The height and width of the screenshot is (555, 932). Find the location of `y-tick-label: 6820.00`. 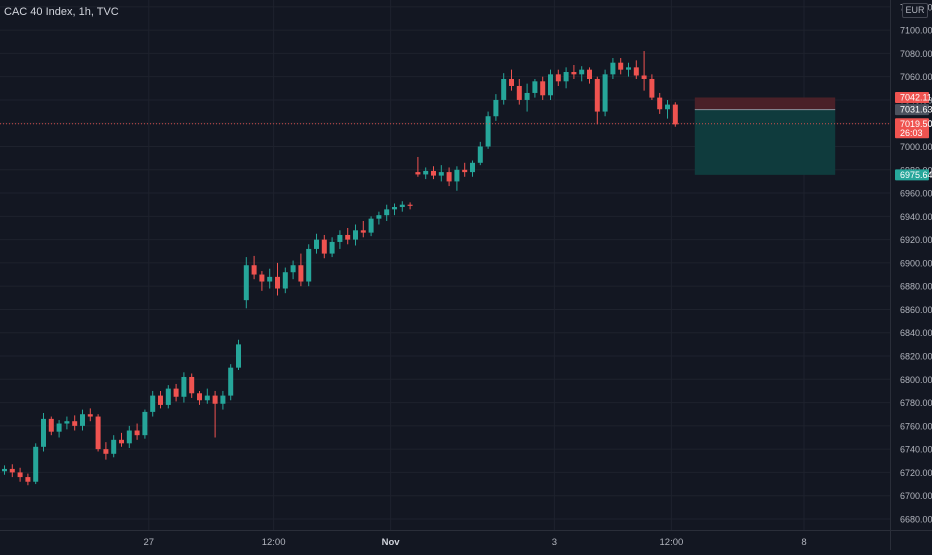

y-tick-label: 6820.00 is located at coordinates (916, 357).